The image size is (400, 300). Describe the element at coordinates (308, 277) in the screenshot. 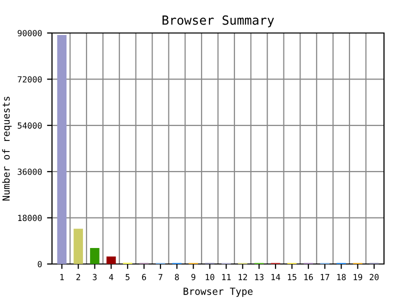

I see `x-tick-label: 16` at that location.